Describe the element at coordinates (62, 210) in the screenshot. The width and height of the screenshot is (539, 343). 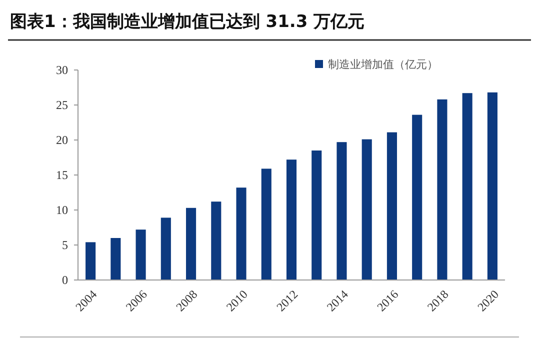
I see `y-tick-label: 10` at that location.